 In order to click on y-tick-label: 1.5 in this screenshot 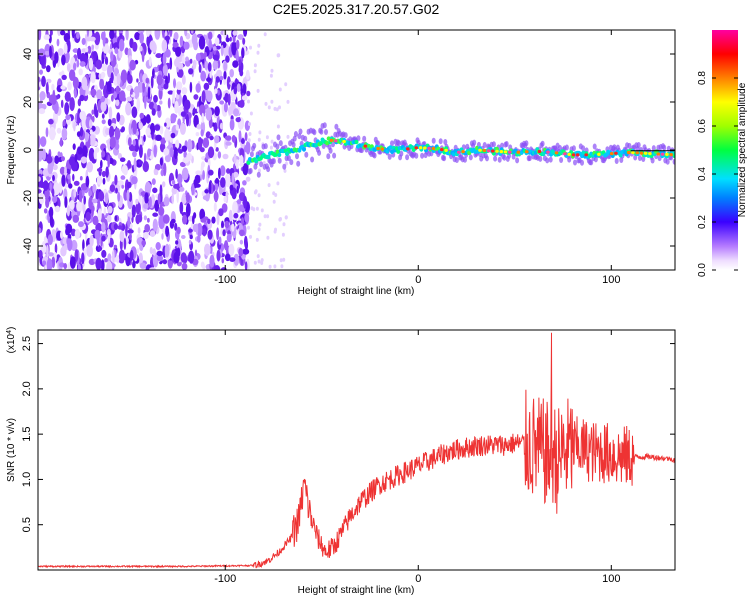, I will do `click(27, 434)`.